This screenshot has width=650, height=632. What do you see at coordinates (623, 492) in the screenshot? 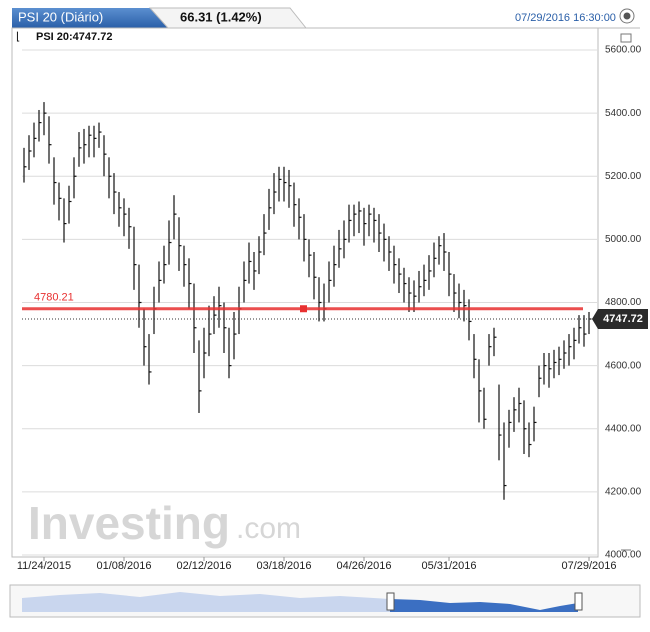
I see `y-tick-label: 4200.00` at bounding box center [623, 492].